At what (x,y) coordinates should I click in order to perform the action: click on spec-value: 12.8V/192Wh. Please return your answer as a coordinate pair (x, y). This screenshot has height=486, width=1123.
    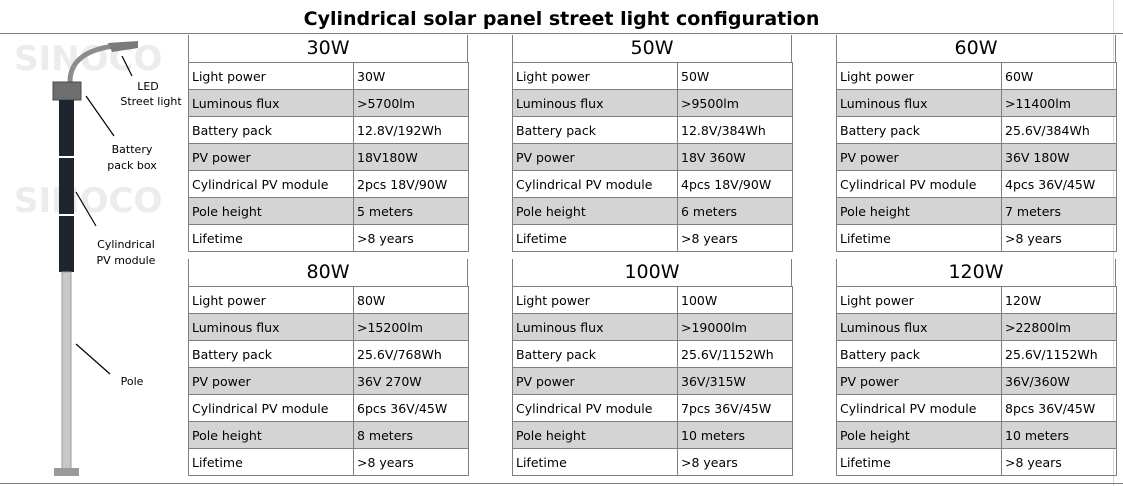
    Looking at the image, I should click on (411, 130).